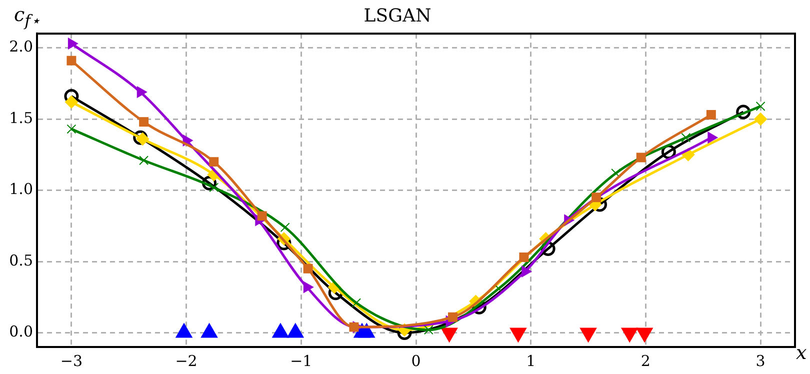 This screenshot has height=374, width=810. I want to click on x-tick-label: −3, so click(71, 361).